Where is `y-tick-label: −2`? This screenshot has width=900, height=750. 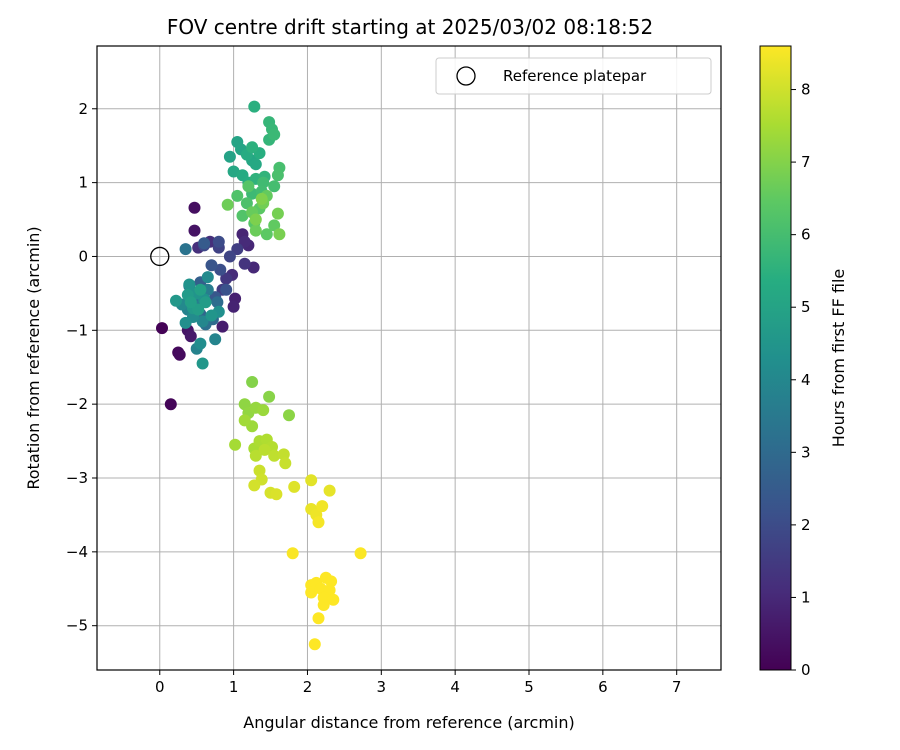
y-tick-label: −2 is located at coordinates (77, 404).